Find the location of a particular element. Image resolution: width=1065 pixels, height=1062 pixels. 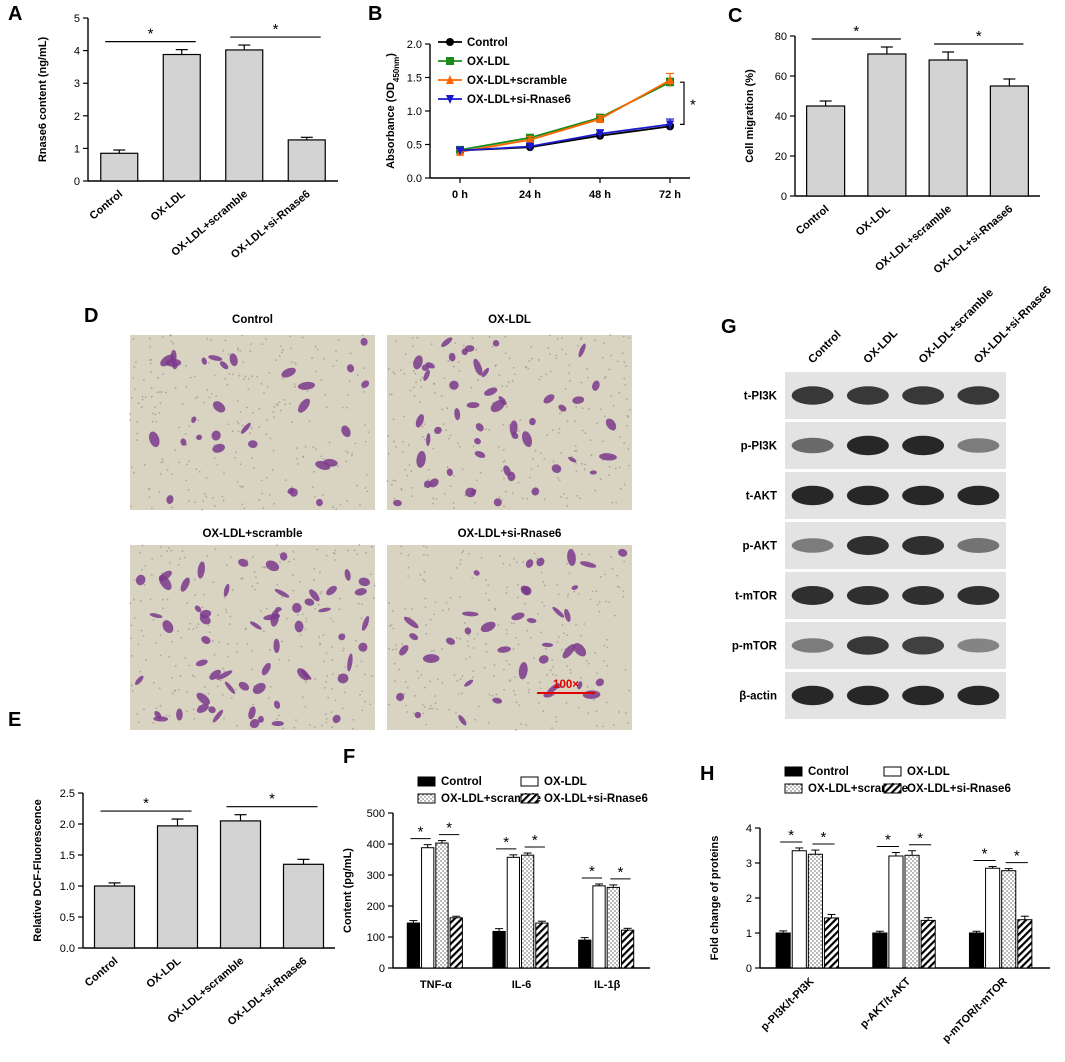

chart-h-significance-star: * is located at coordinates (888, 840).